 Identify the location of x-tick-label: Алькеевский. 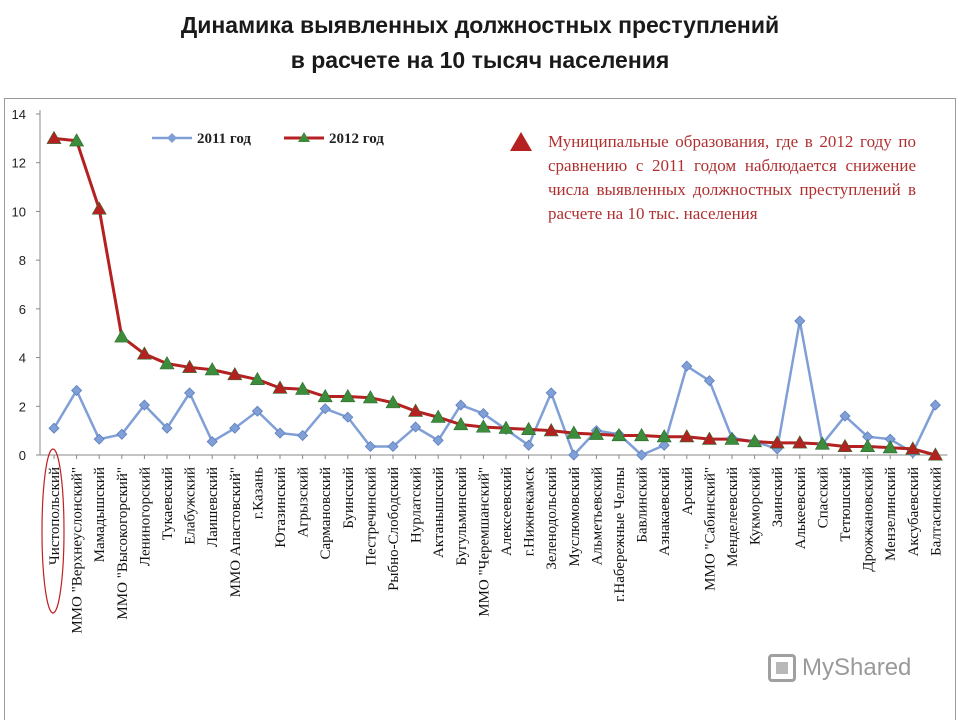
(801, 508).